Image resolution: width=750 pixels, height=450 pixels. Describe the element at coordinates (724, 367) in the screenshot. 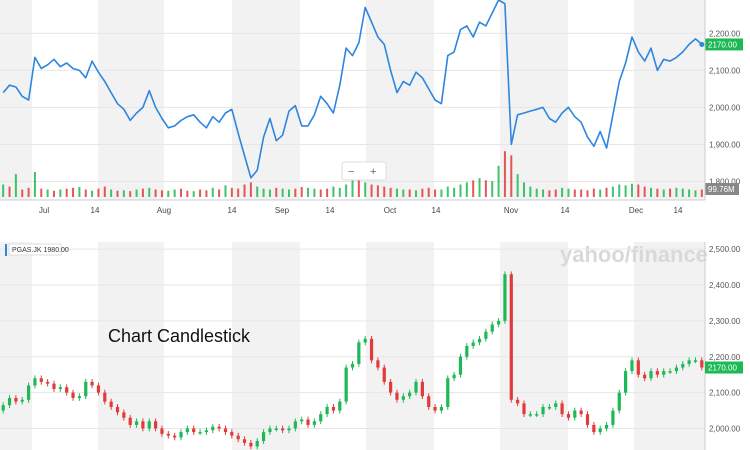

I see `bottom-price-badge` at that location.